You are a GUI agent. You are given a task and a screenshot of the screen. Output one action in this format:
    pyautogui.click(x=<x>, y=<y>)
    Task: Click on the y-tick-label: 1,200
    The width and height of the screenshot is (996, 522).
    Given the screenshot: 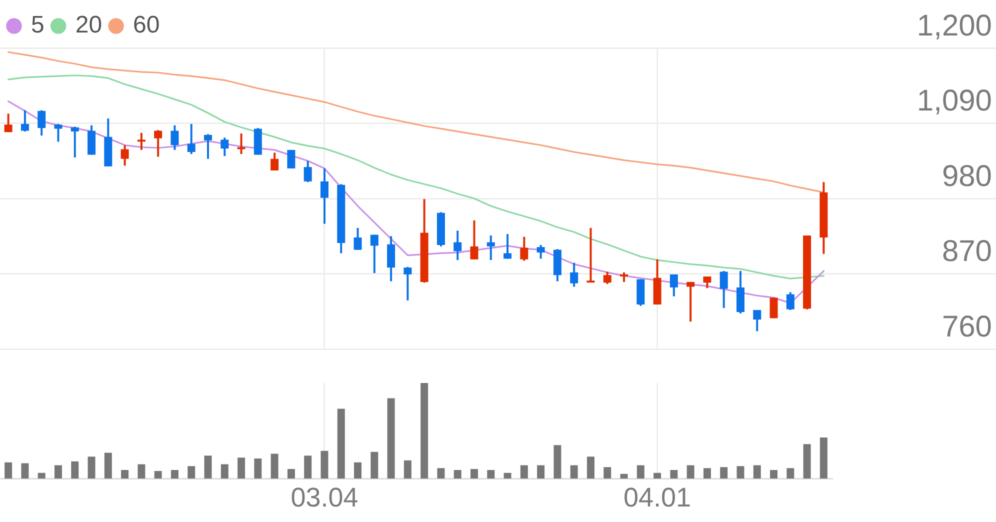 What is the action you would take?
    pyautogui.click(x=954, y=25)
    